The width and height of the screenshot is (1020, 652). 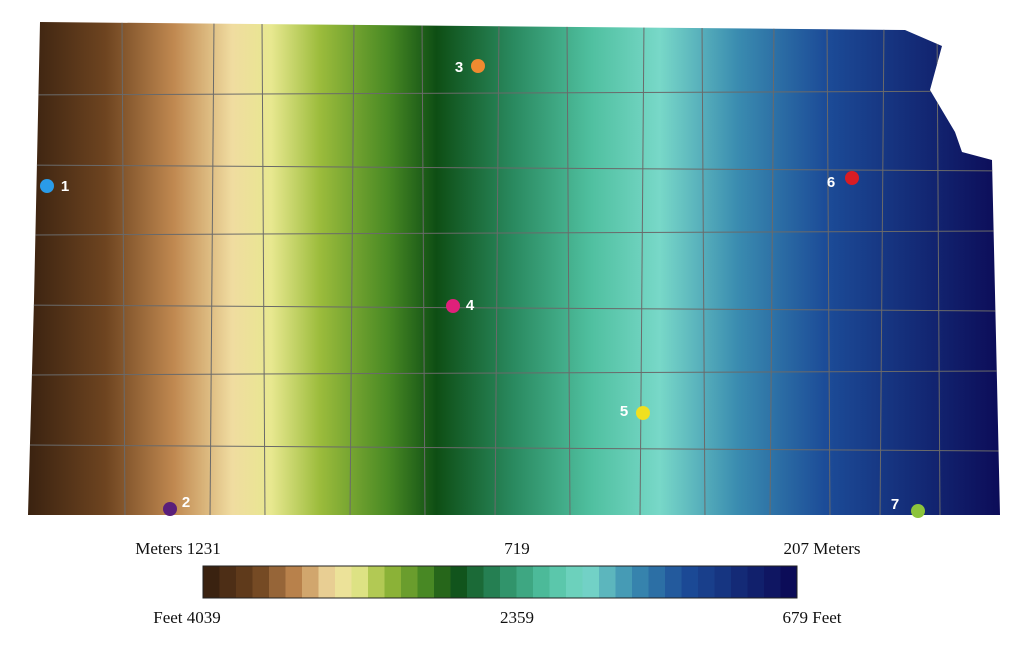 What do you see at coordinates (187, 617) in the screenshot?
I see `legend-feet-label: Feet 4039` at bounding box center [187, 617].